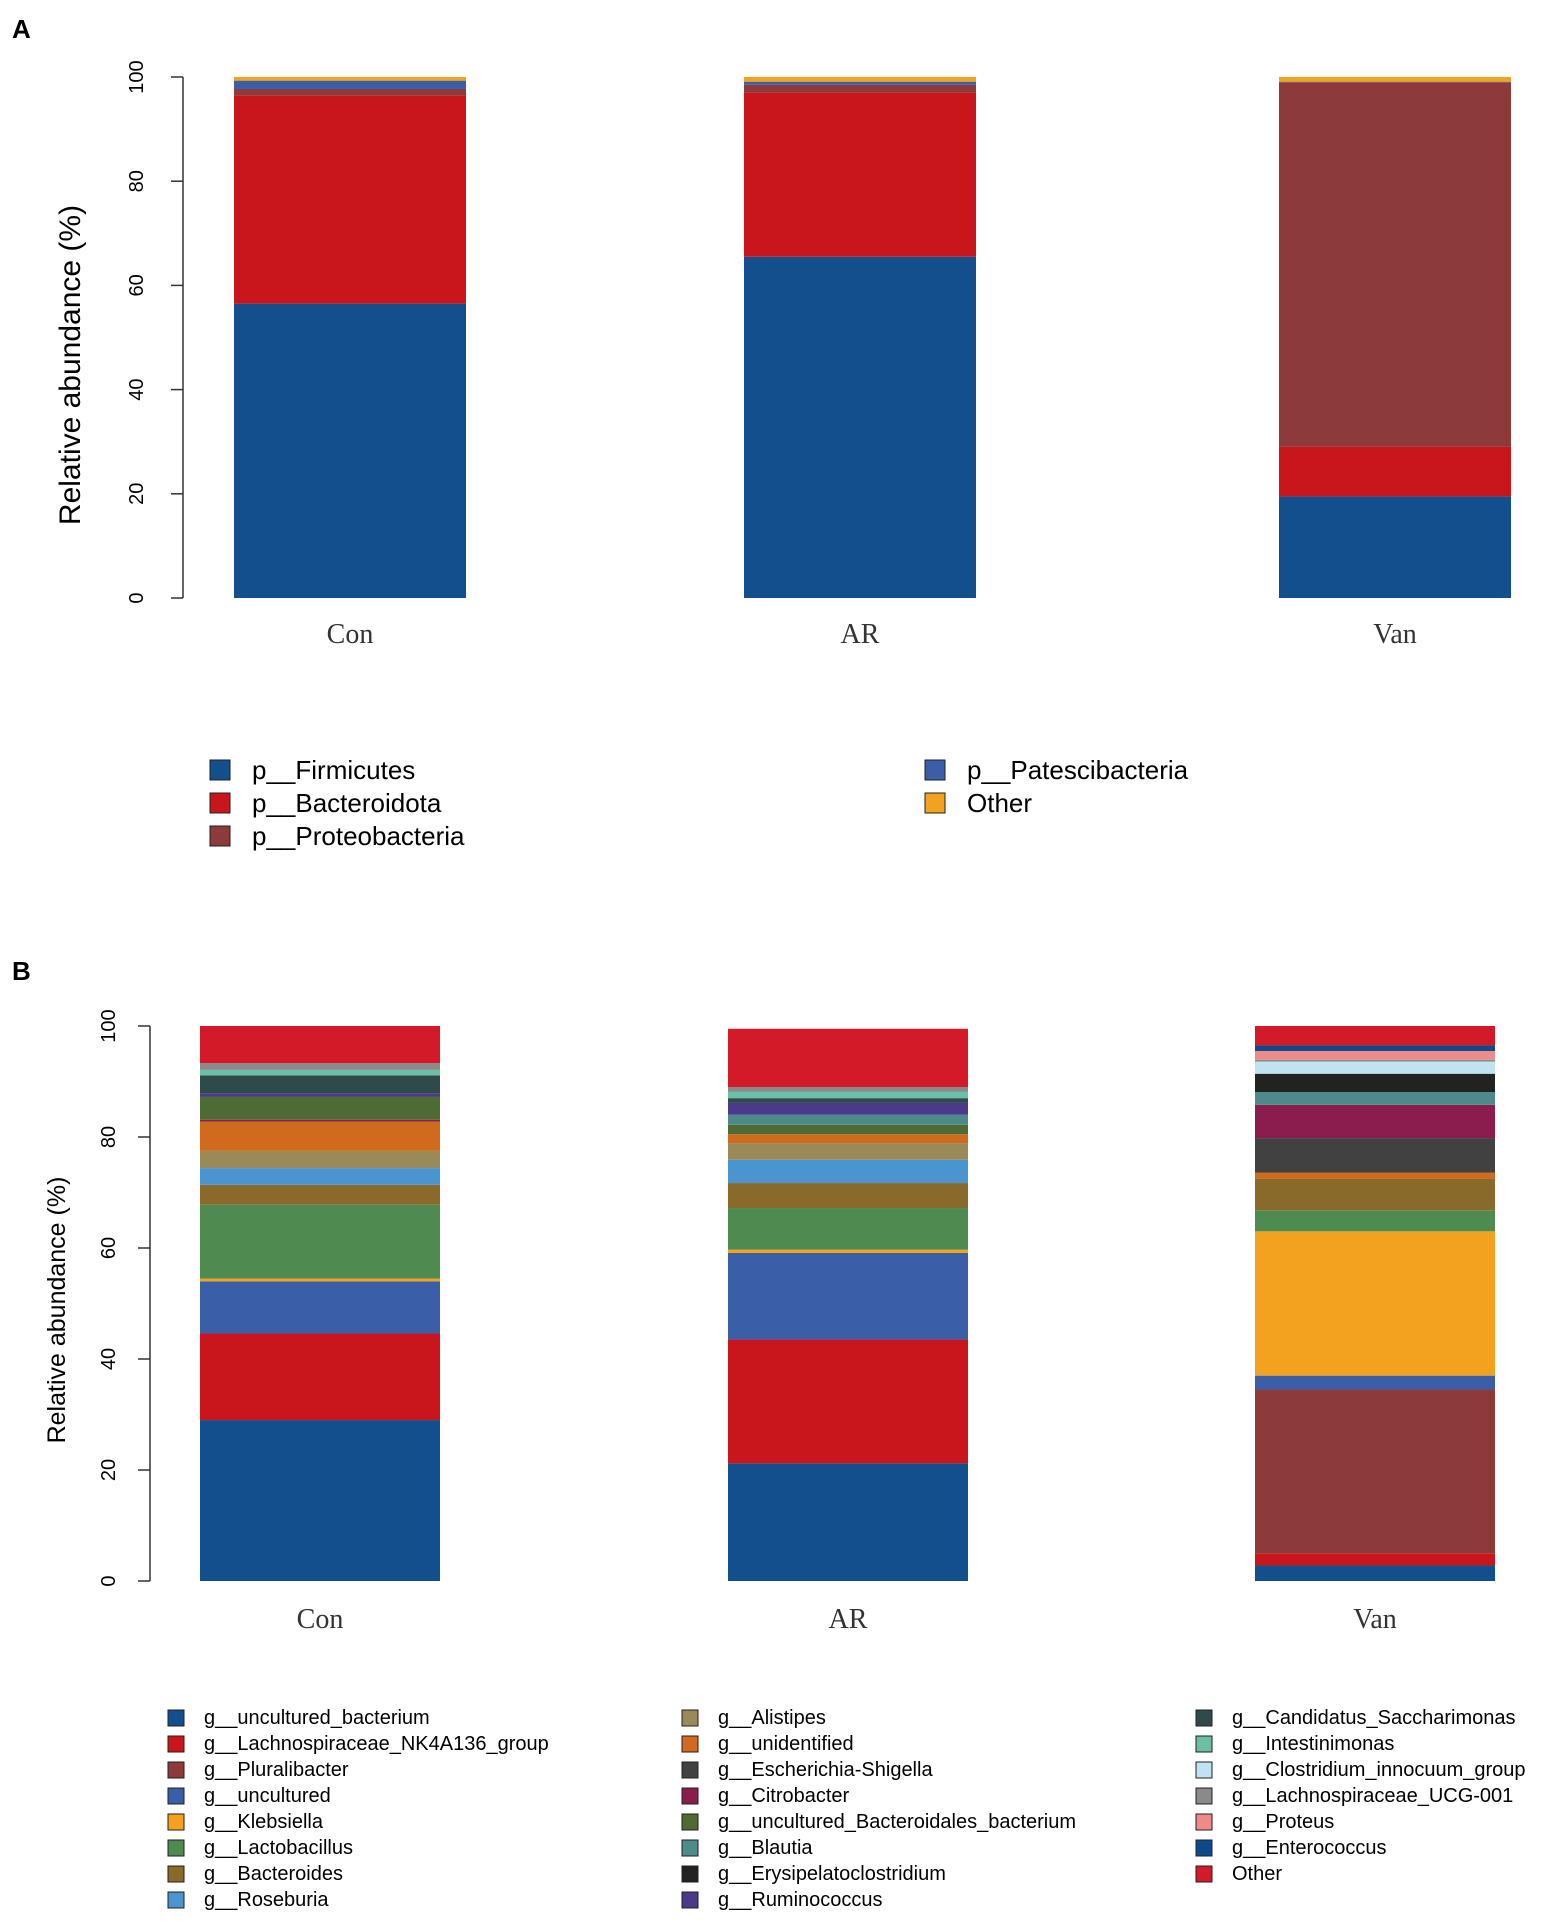 Image resolution: width=1562 pixels, height=1921 pixels. I want to click on panel-b-category-label-con: Con, so click(320, 1619).